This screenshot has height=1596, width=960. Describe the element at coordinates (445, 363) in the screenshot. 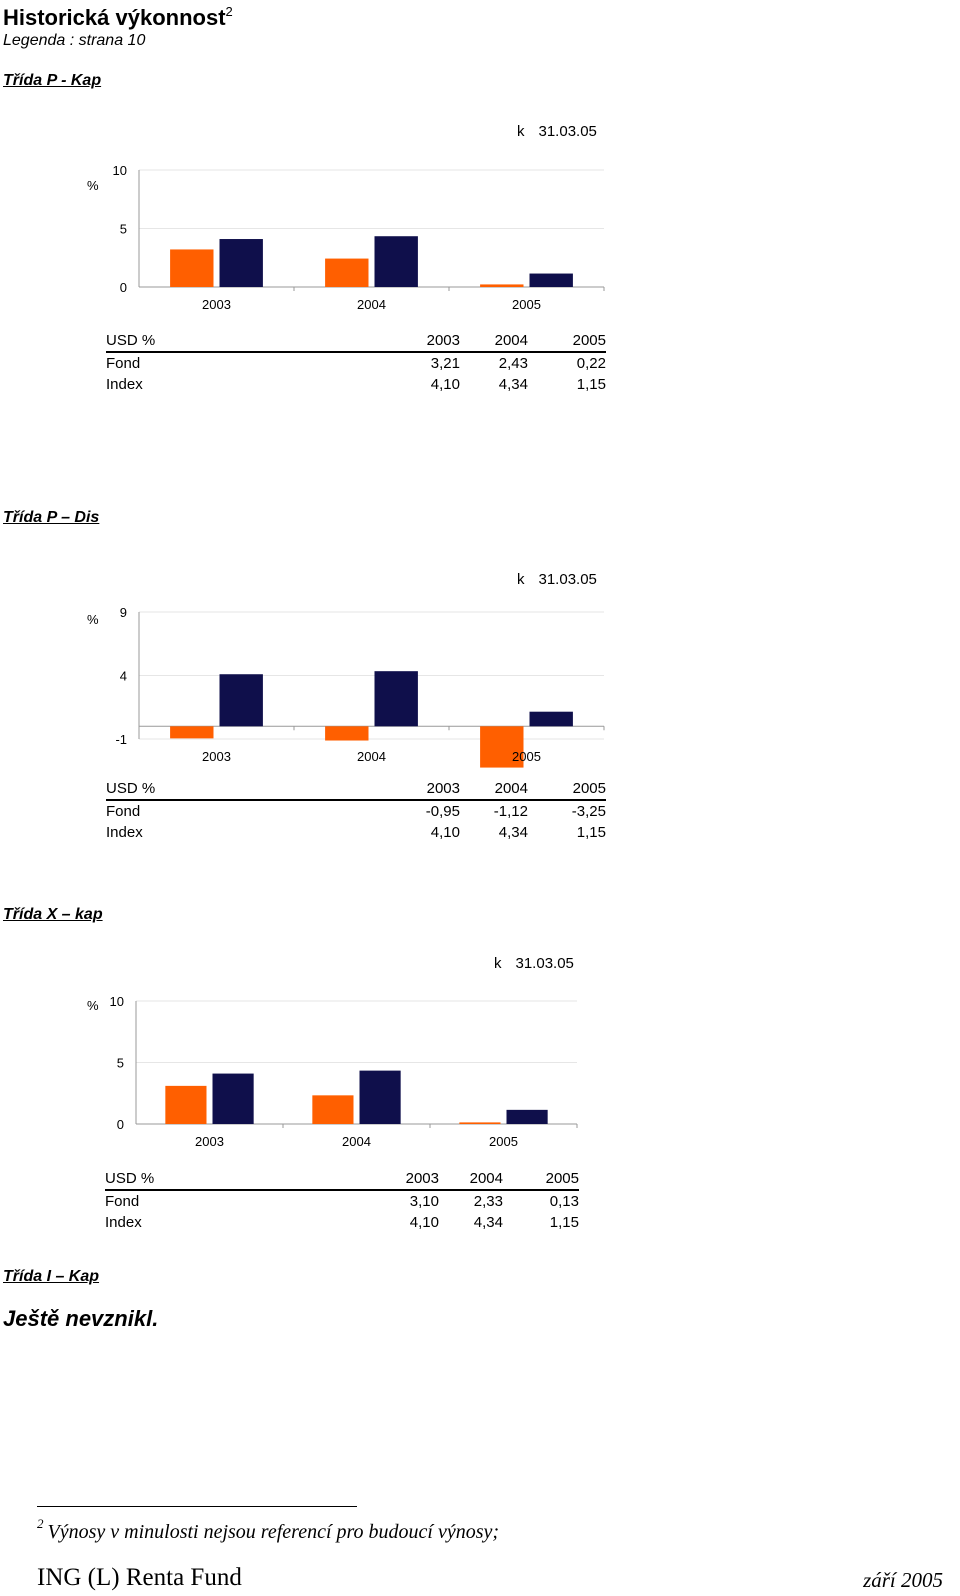

I see `row-value: 3,21` at that location.